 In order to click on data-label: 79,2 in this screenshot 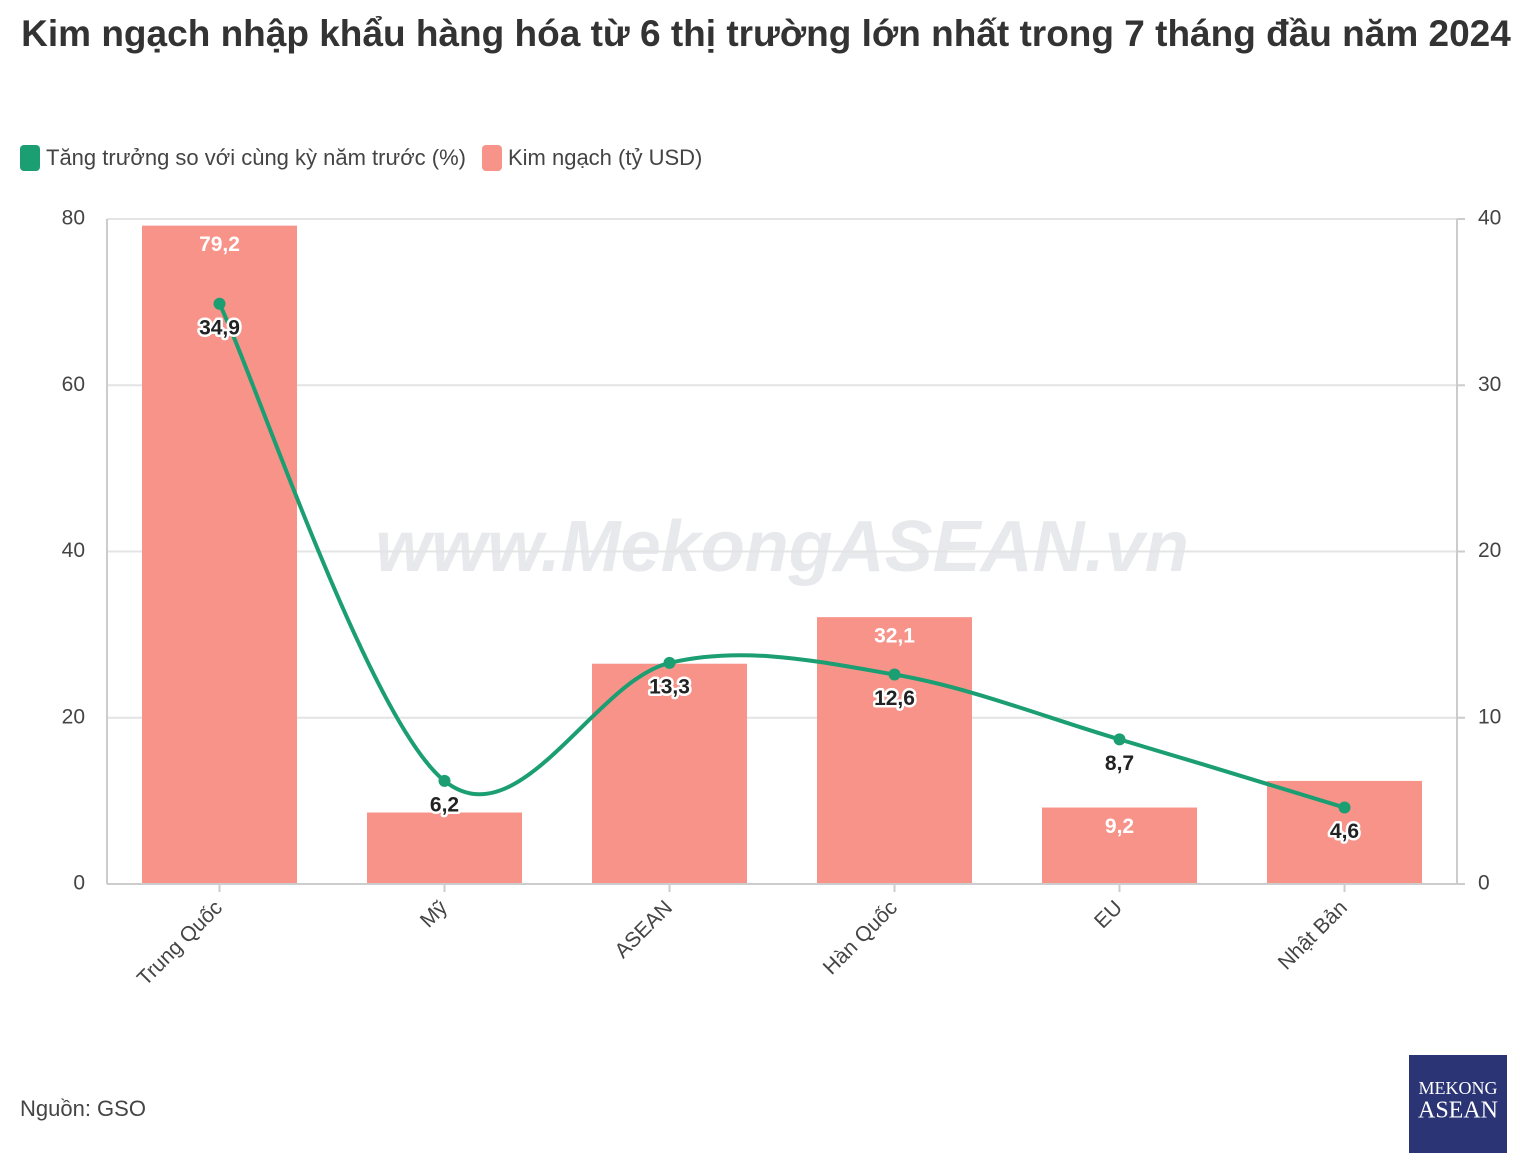, I will do `click(219, 244)`.